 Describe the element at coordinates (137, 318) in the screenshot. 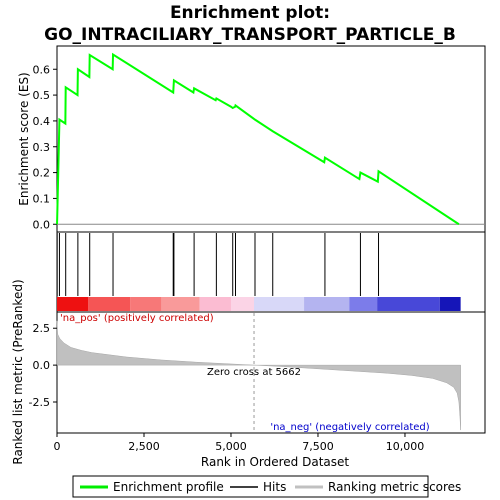

I see `pos-correlated-label: 'na_pos' (positively correlated)` at that location.